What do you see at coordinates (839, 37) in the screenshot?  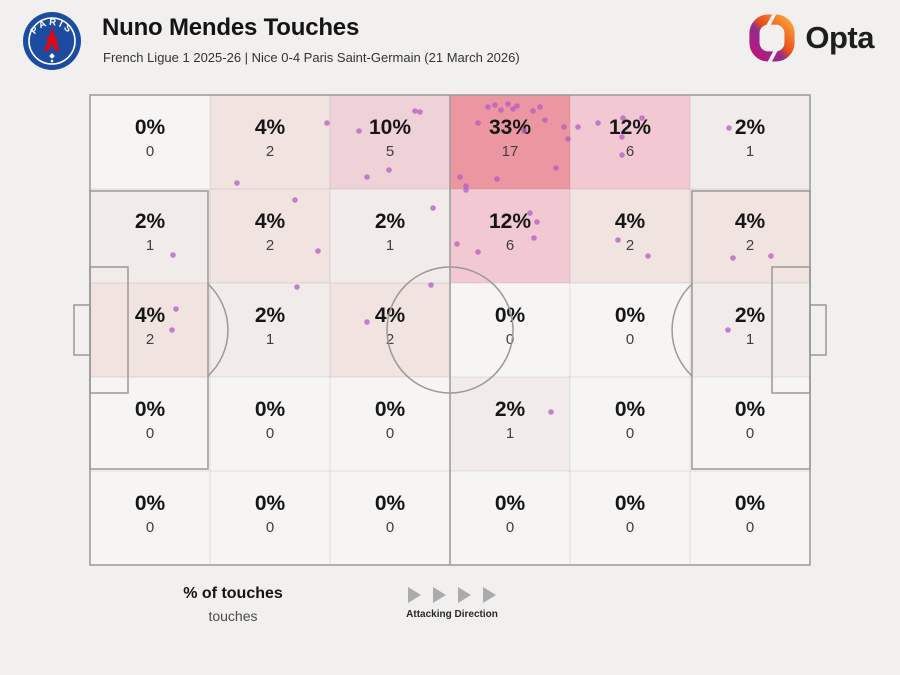 I see `opta-wordmark: Opta` at bounding box center [839, 37].